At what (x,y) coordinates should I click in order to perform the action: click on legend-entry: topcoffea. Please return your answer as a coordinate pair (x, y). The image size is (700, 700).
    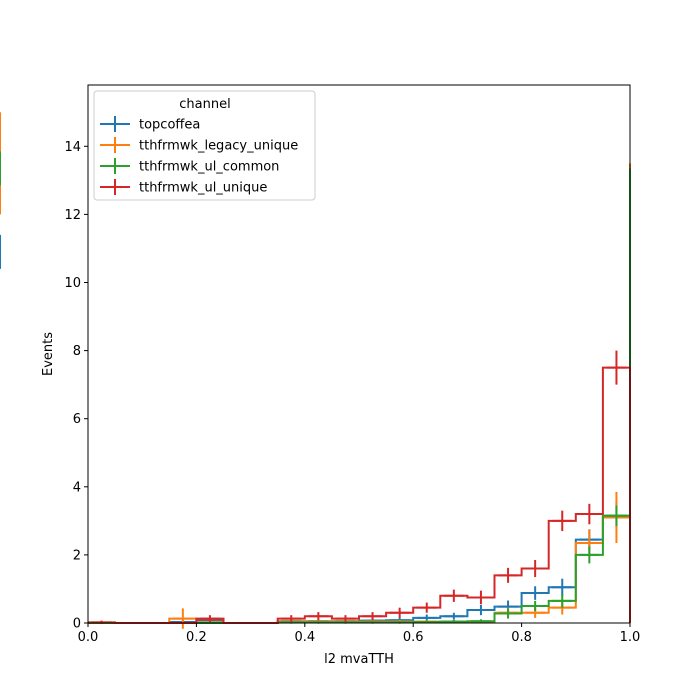
    Looking at the image, I should click on (150, 124).